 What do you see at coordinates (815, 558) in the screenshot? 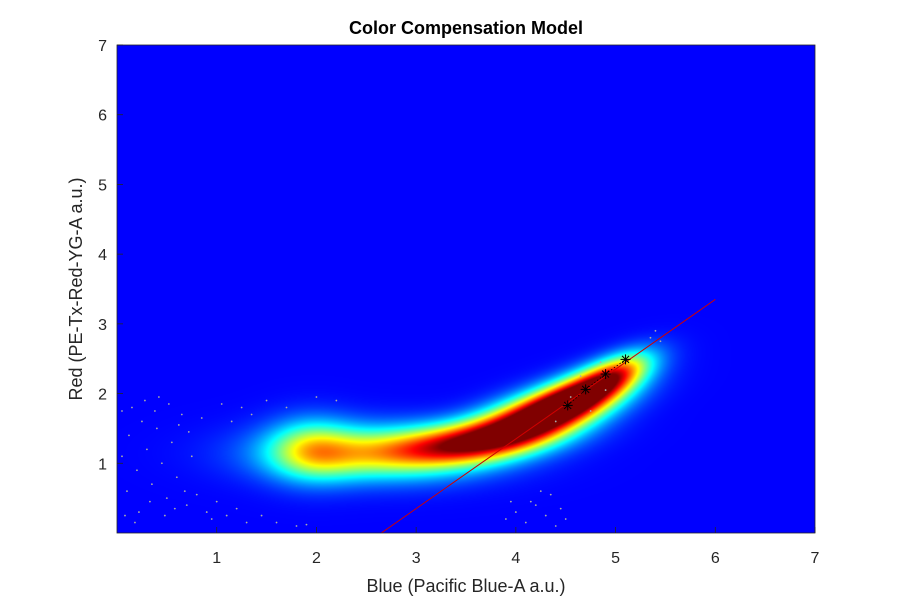
I see `x-tick-label: 7` at bounding box center [815, 558].